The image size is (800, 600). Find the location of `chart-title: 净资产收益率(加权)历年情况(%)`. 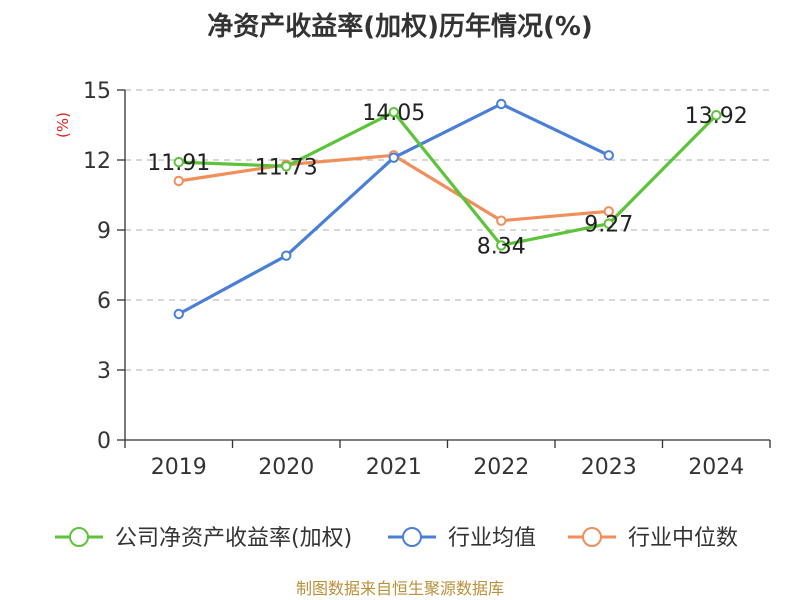

chart-title: 净资产收益率(加权)历年情况(%) is located at coordinates (400, 26).